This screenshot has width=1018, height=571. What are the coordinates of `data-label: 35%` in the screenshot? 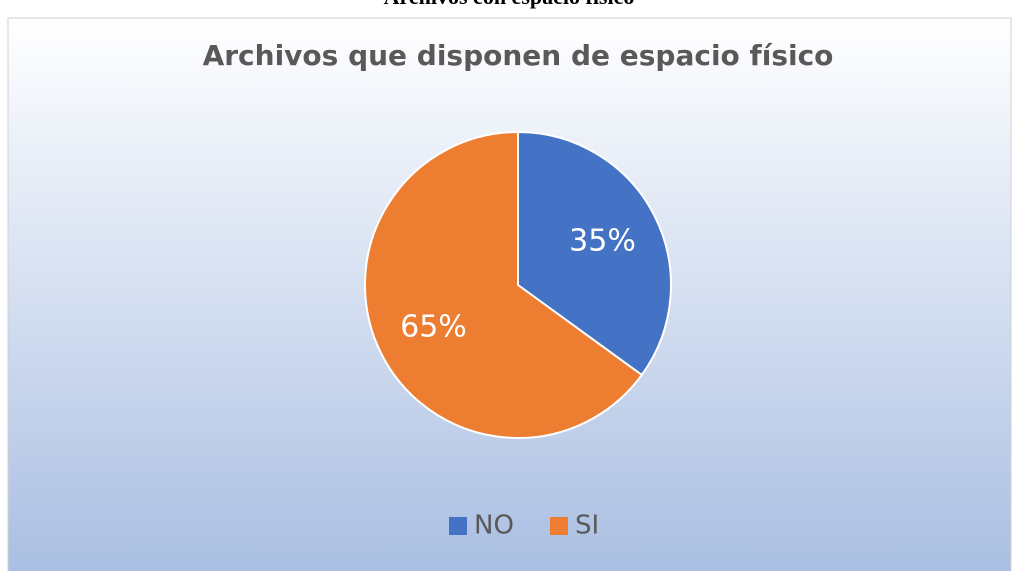 It's located at (602, 240).